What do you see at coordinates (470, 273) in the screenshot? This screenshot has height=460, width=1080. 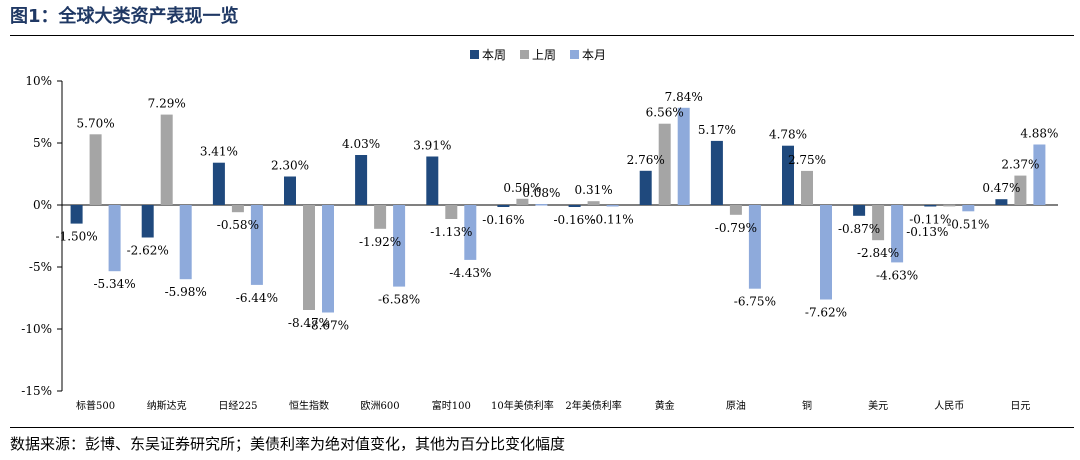 I see `data-label: -4.43%` at bounding box center [470, 273].